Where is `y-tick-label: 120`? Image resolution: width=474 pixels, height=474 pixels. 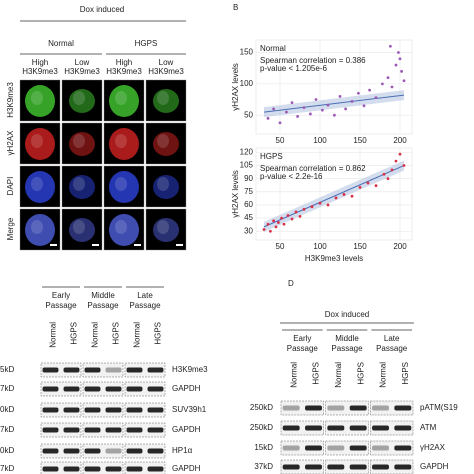 y-tick-label: 120 is located at coordinates (247, 151).